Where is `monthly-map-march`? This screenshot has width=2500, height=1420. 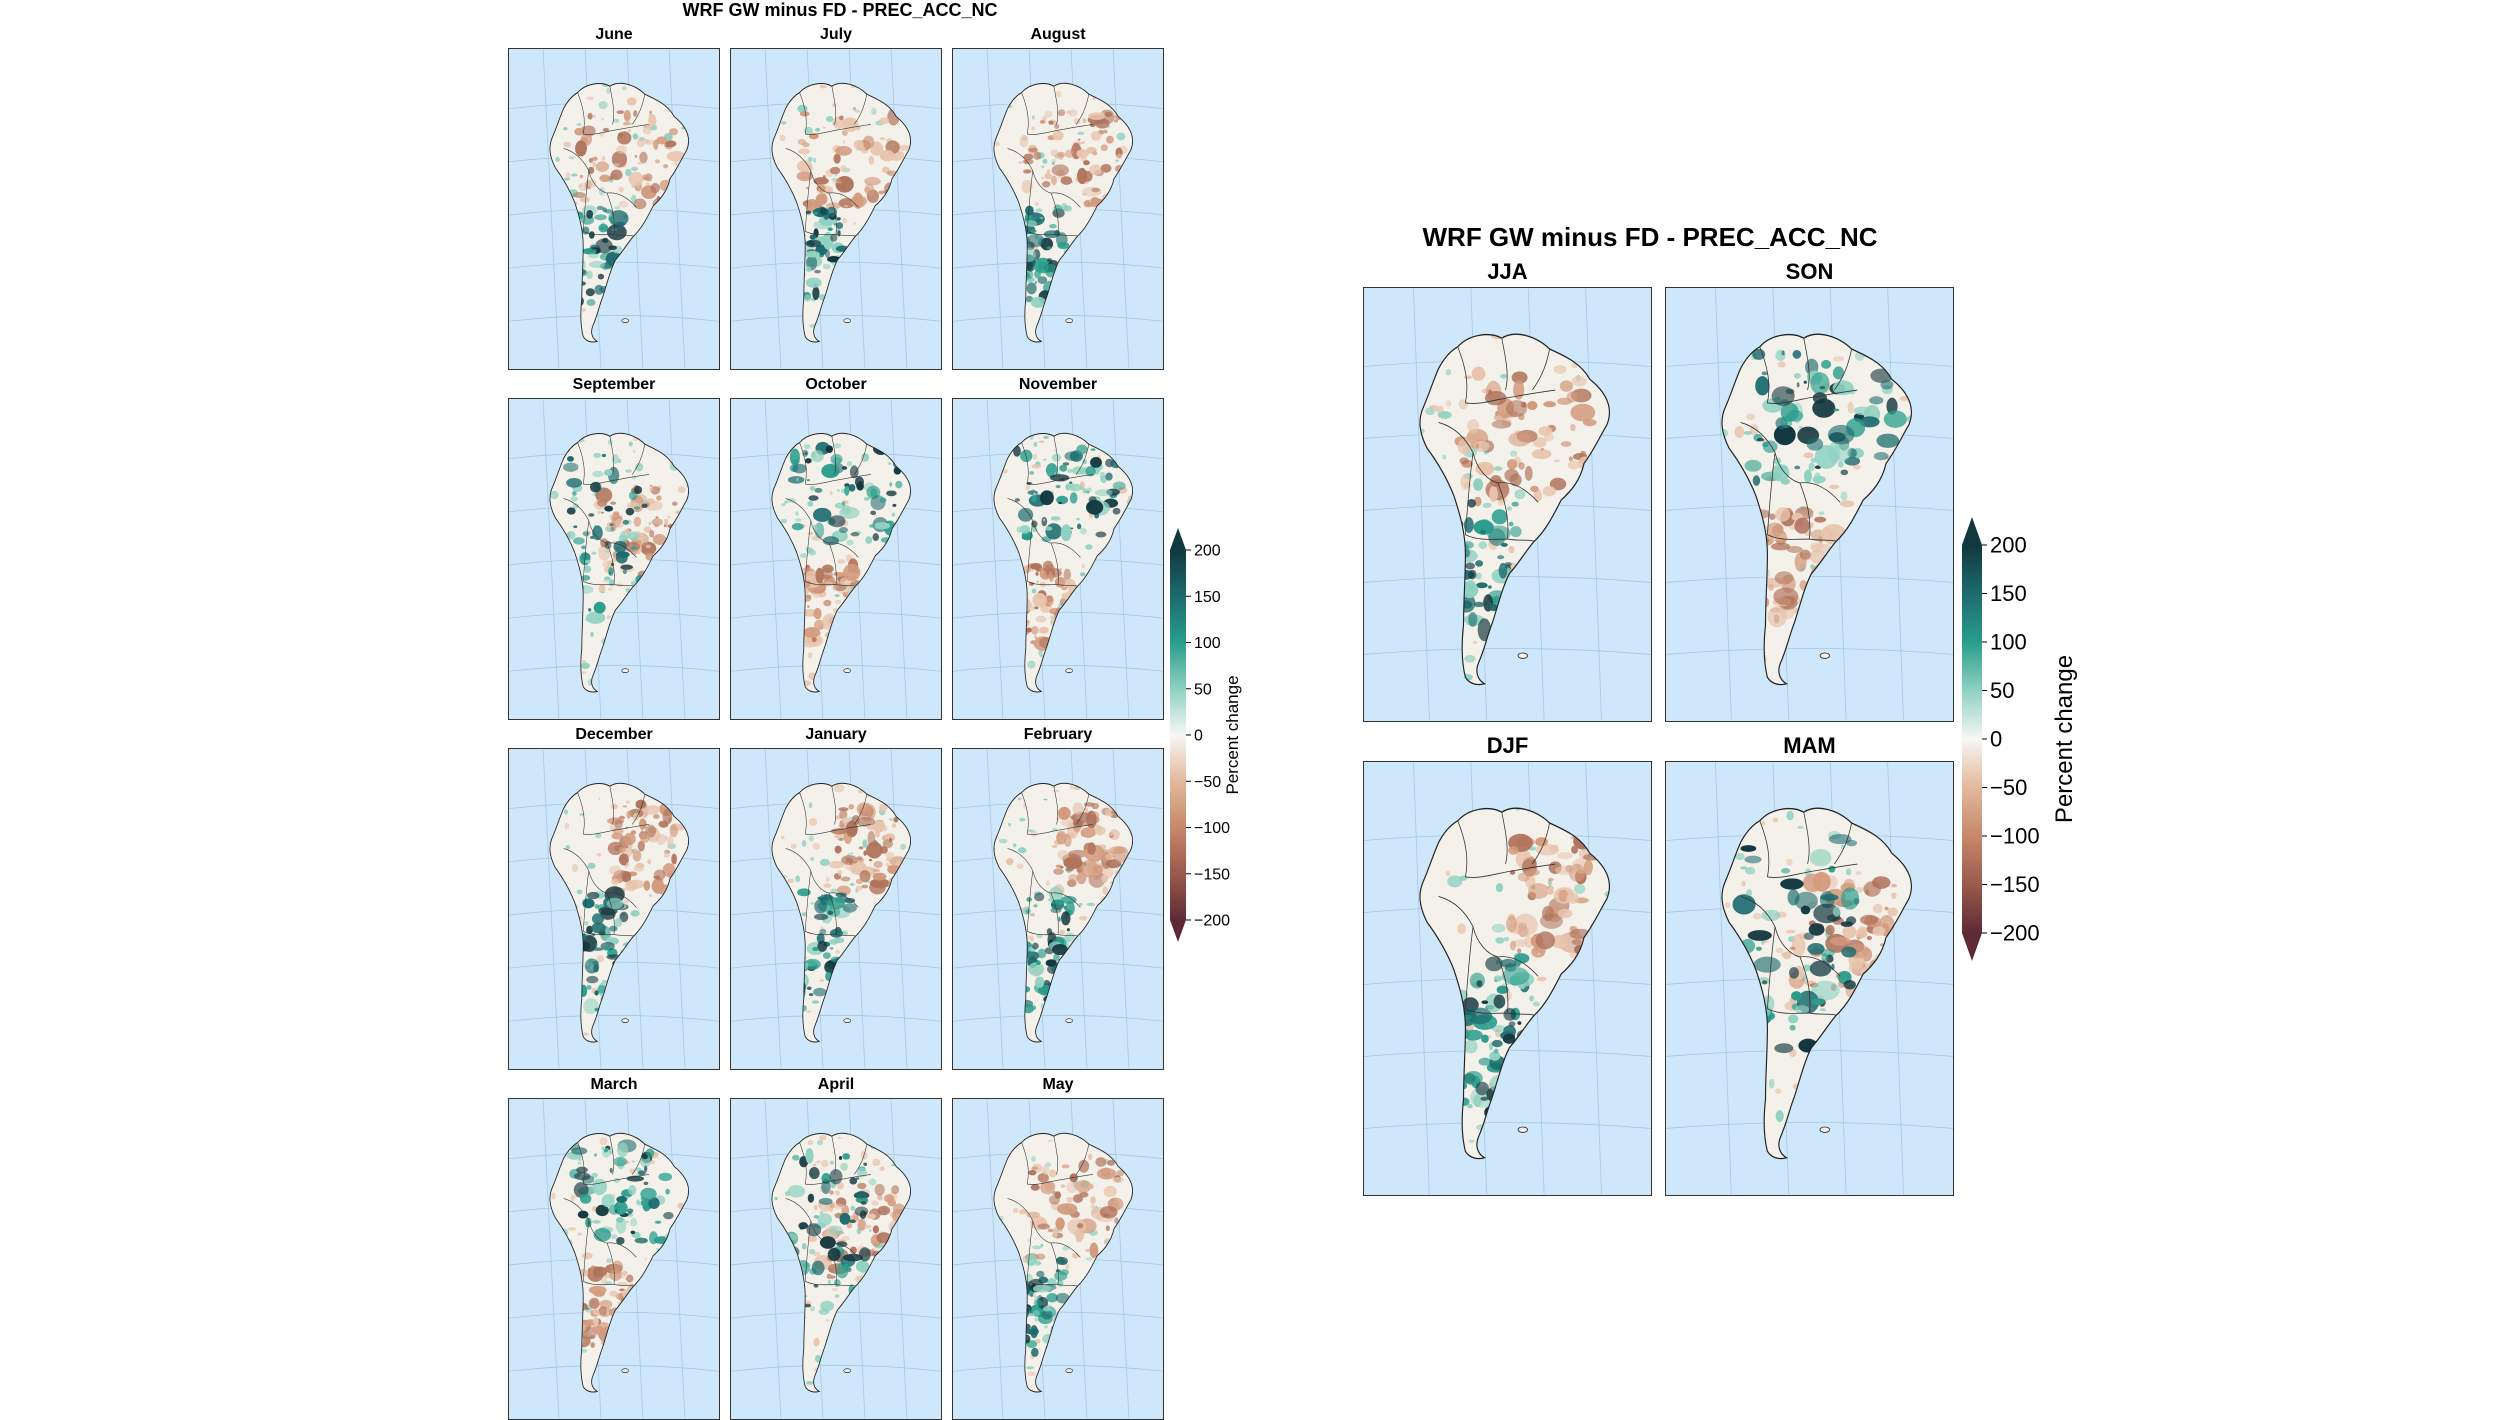 monthly-map-march is located at coordinates (614, 1259).